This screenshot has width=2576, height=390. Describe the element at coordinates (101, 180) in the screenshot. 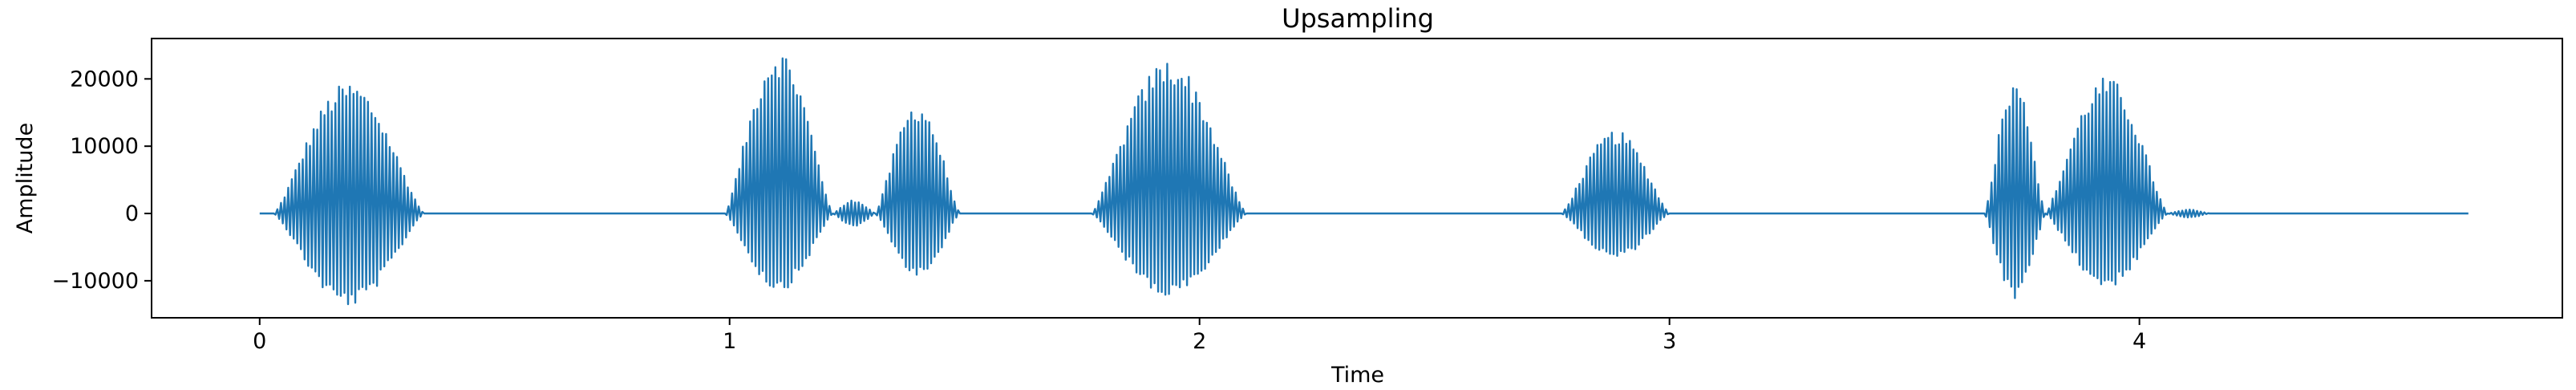

I see `y-axis: −10000 0 10000 20000` at that location.